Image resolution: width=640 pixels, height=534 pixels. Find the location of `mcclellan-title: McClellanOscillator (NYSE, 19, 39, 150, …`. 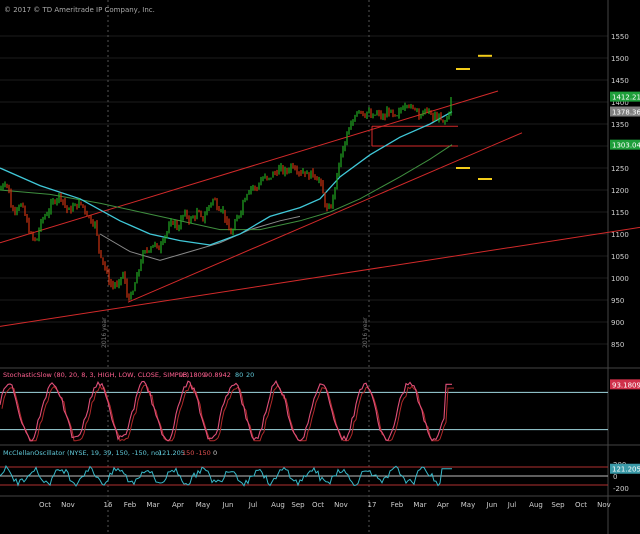

mcclellan-title: McClellanOscillator (NYSE, 19, 39, 150, … is located at coordinates (82, 453).